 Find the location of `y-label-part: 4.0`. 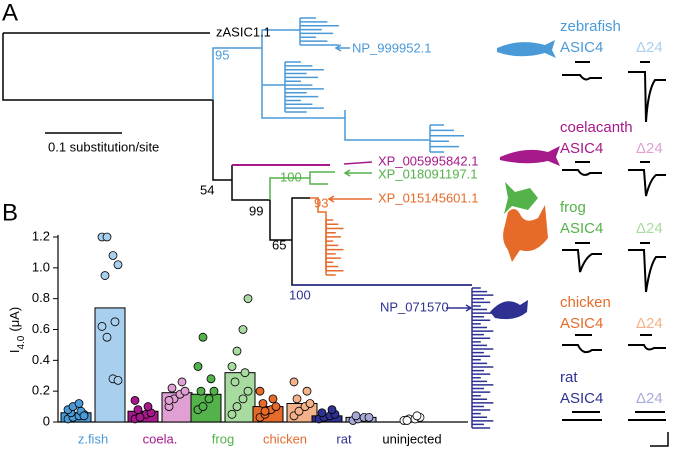

y-label-part: 4.0 is located at coordinates (21, 342).